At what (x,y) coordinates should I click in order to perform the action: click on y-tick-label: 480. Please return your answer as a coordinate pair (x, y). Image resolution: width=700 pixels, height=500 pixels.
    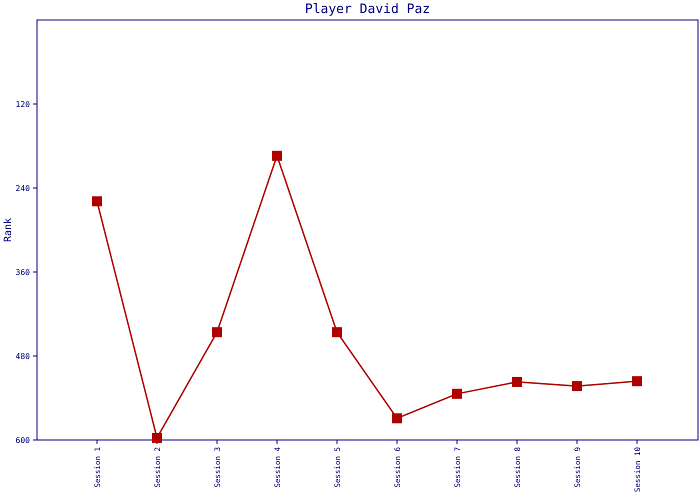
    Looking at the image, I should click on (23, 356).